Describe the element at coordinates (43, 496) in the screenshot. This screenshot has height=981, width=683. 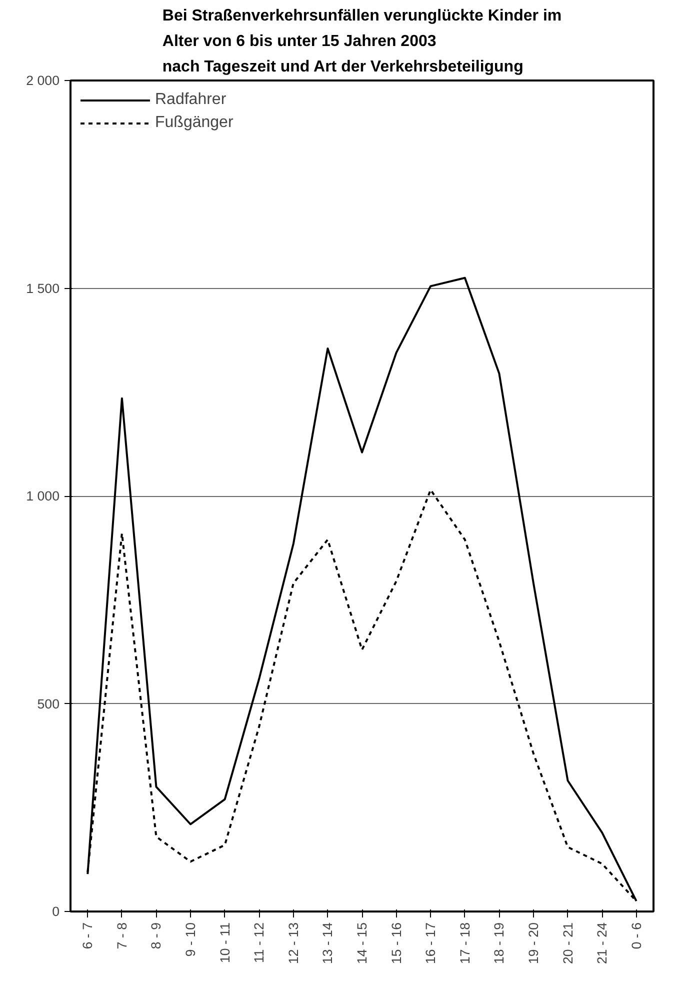
I see `y-tick-label: 1 000` at that location.